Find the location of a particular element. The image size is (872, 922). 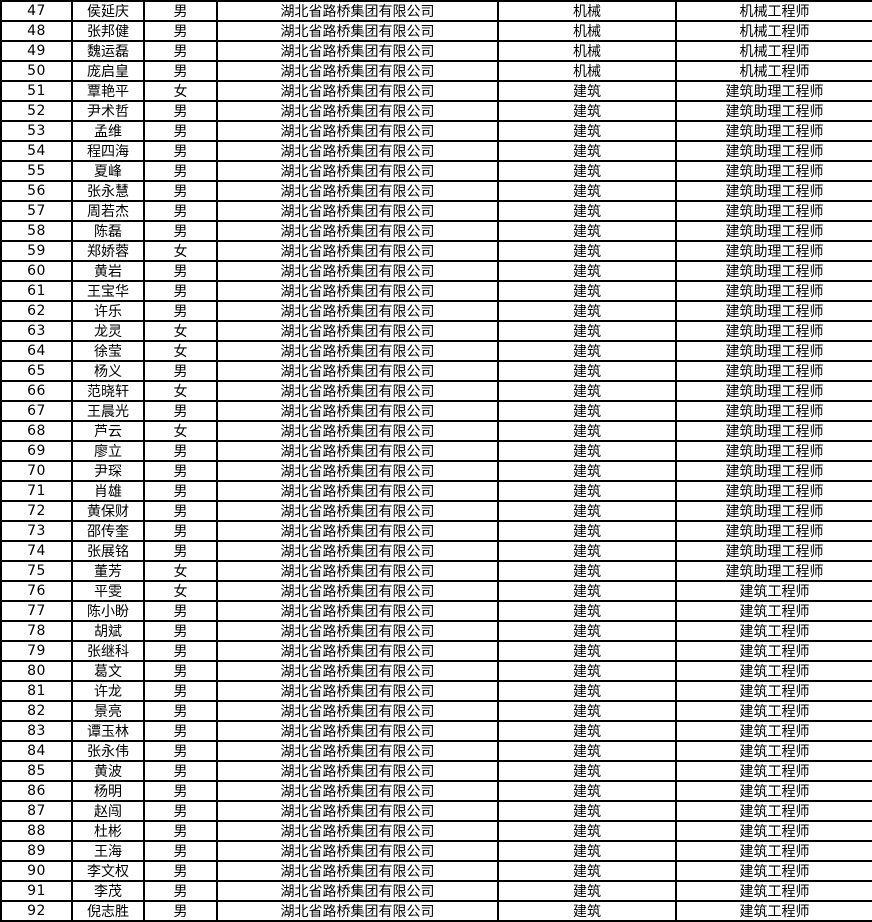

table-row: 77 陈小盼男湖北省路桥集团有限公司 建筑 建筑工程师 is located at coordinates (436, 611).